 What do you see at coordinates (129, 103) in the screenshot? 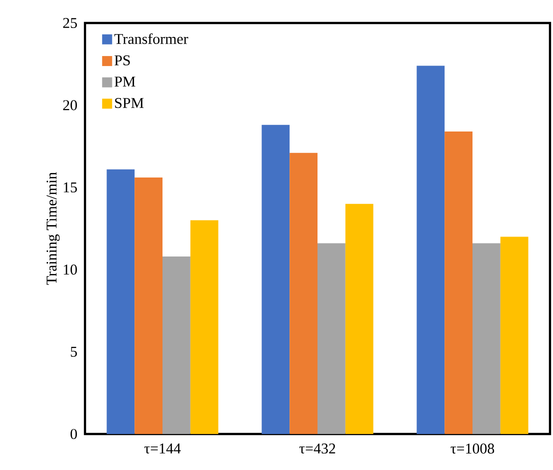
I see `legend-label: SPM` at bounding box center [129, 103].